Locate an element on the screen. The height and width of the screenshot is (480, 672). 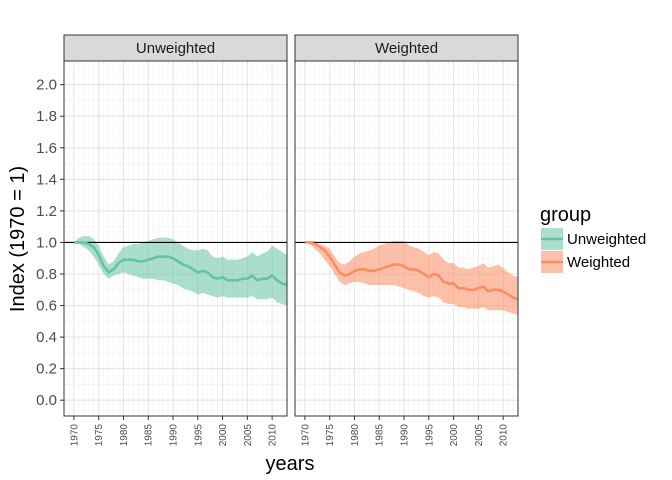
legend: group Unweighted Weighted is located at coordinates (593, 238).